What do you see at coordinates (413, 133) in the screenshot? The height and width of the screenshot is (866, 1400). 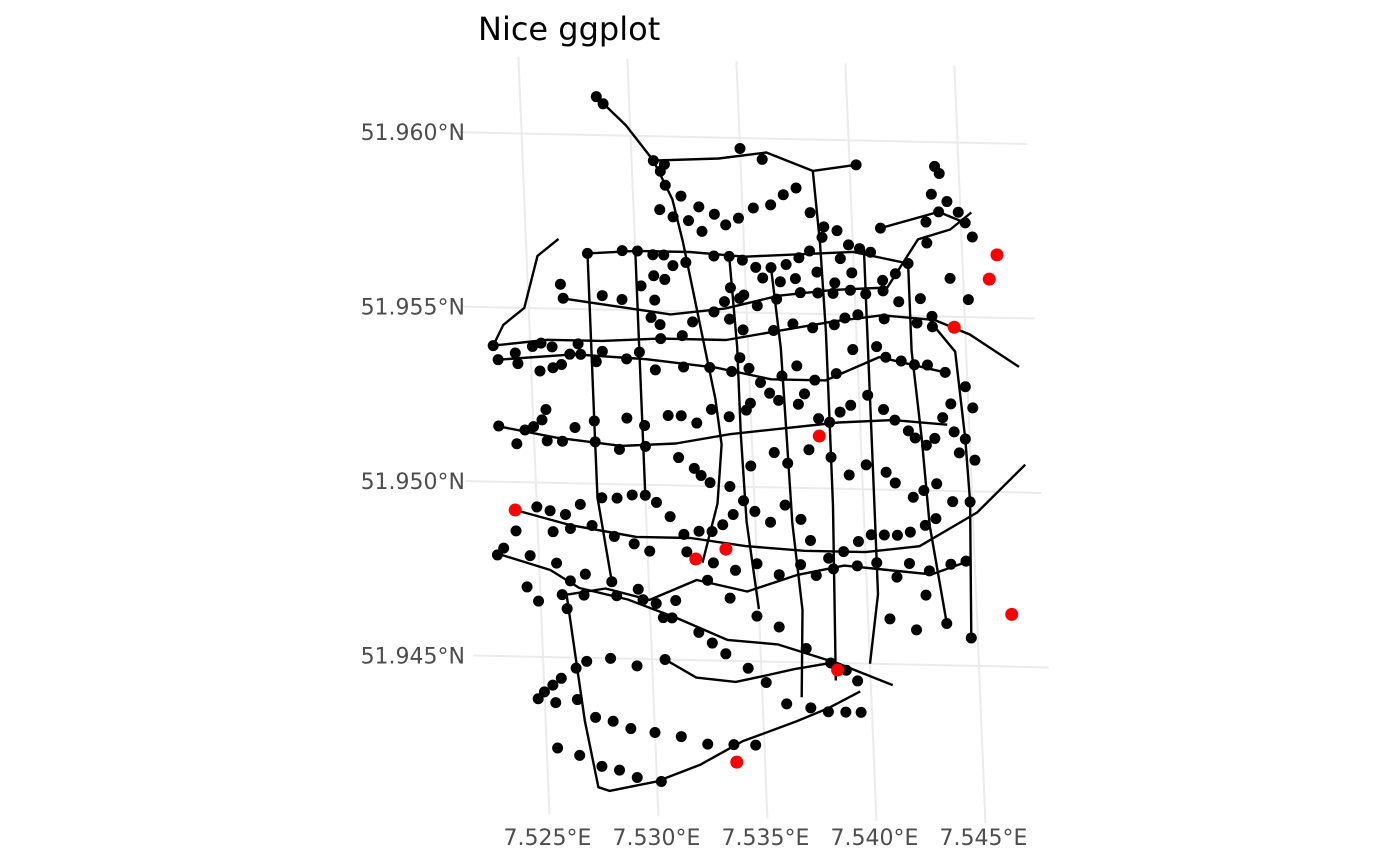 I see `y-tick-label: 51.960°N` at bounding box center [413, 133].